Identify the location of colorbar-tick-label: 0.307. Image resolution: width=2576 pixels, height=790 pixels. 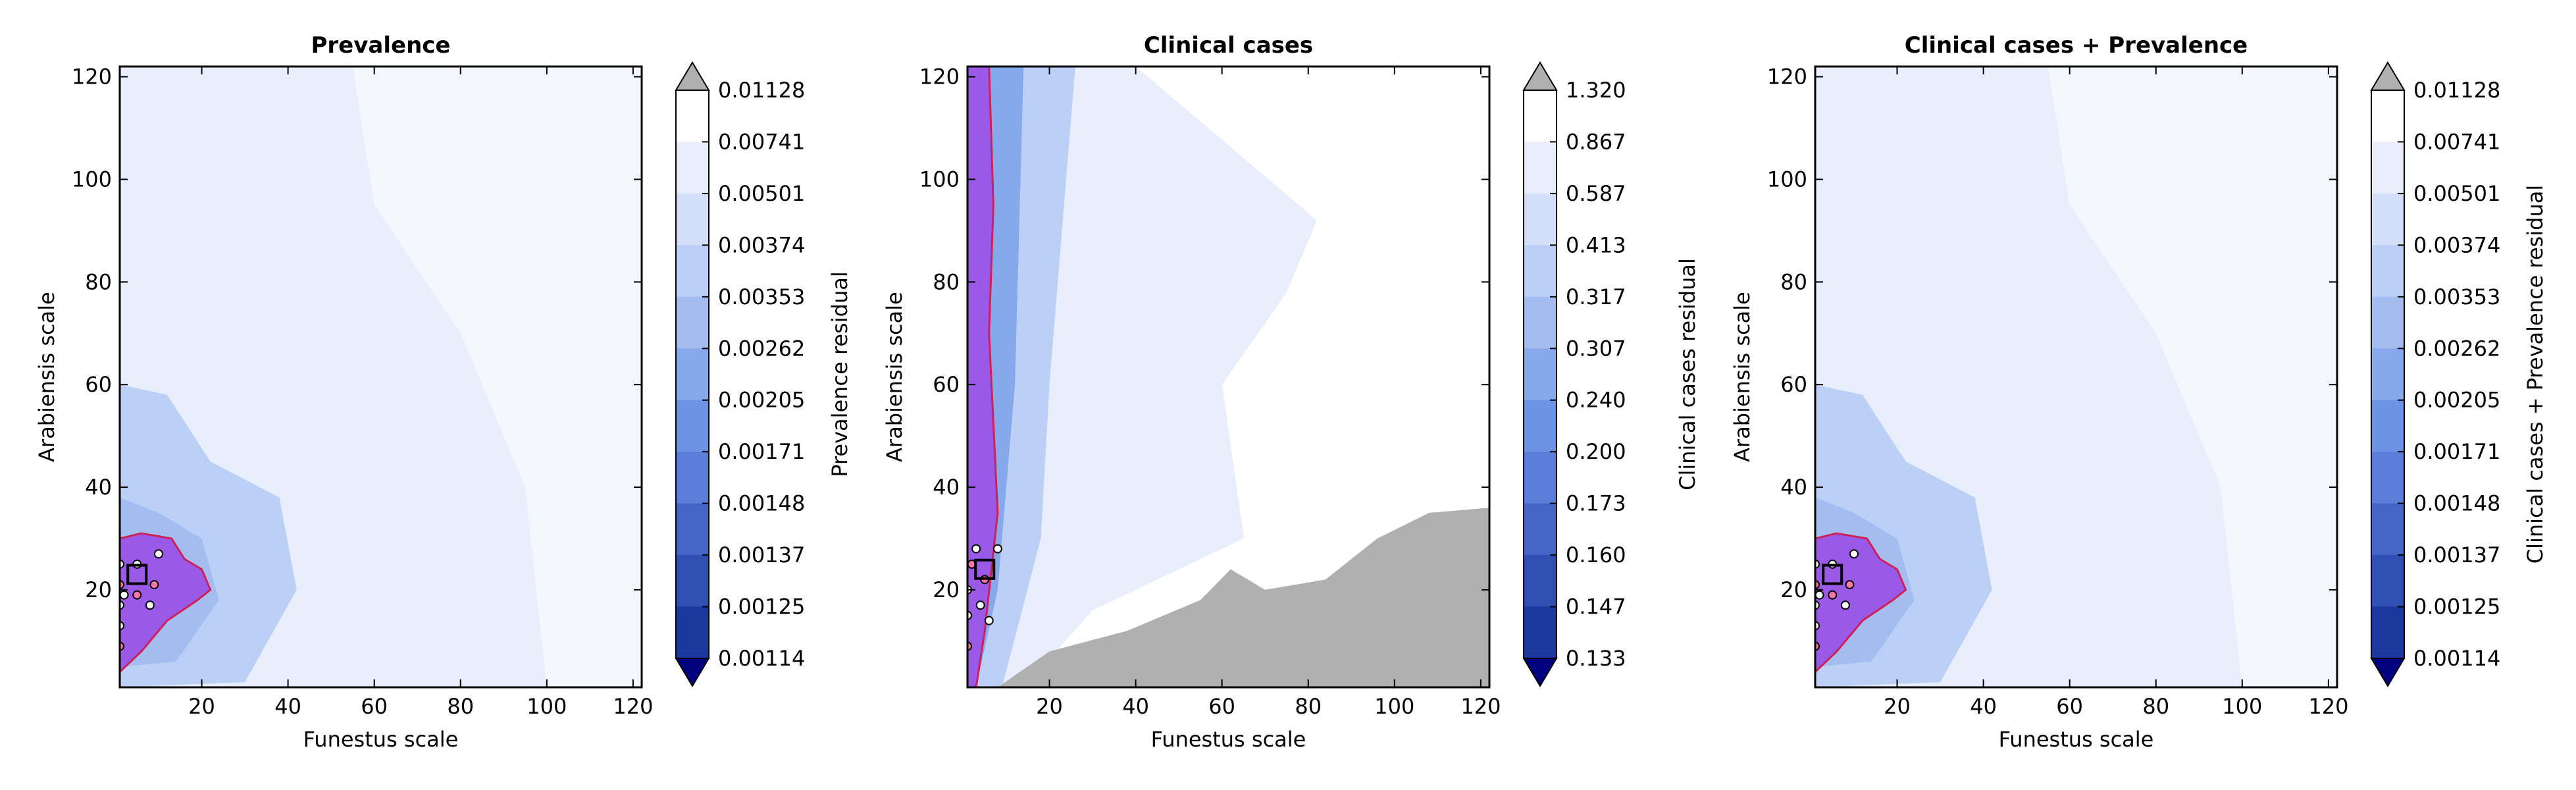
(1596, 348).